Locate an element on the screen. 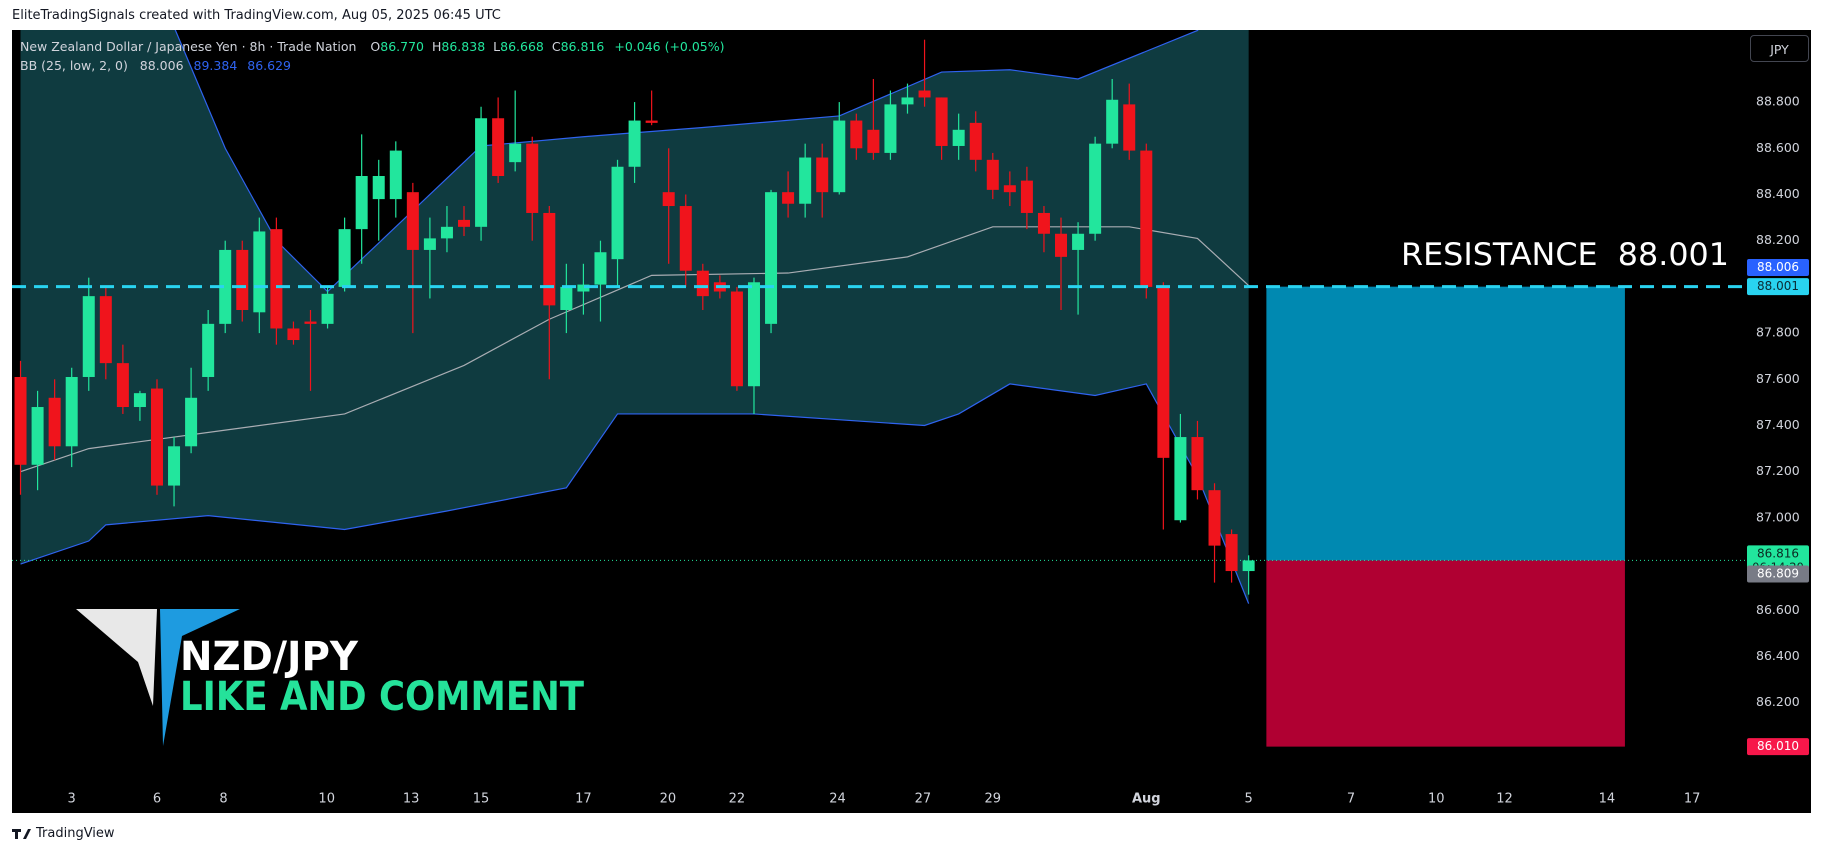 The width and height of the screenshot is (1826, 854). ohlc-value: 86.770 is located at coordinates (402, 46).